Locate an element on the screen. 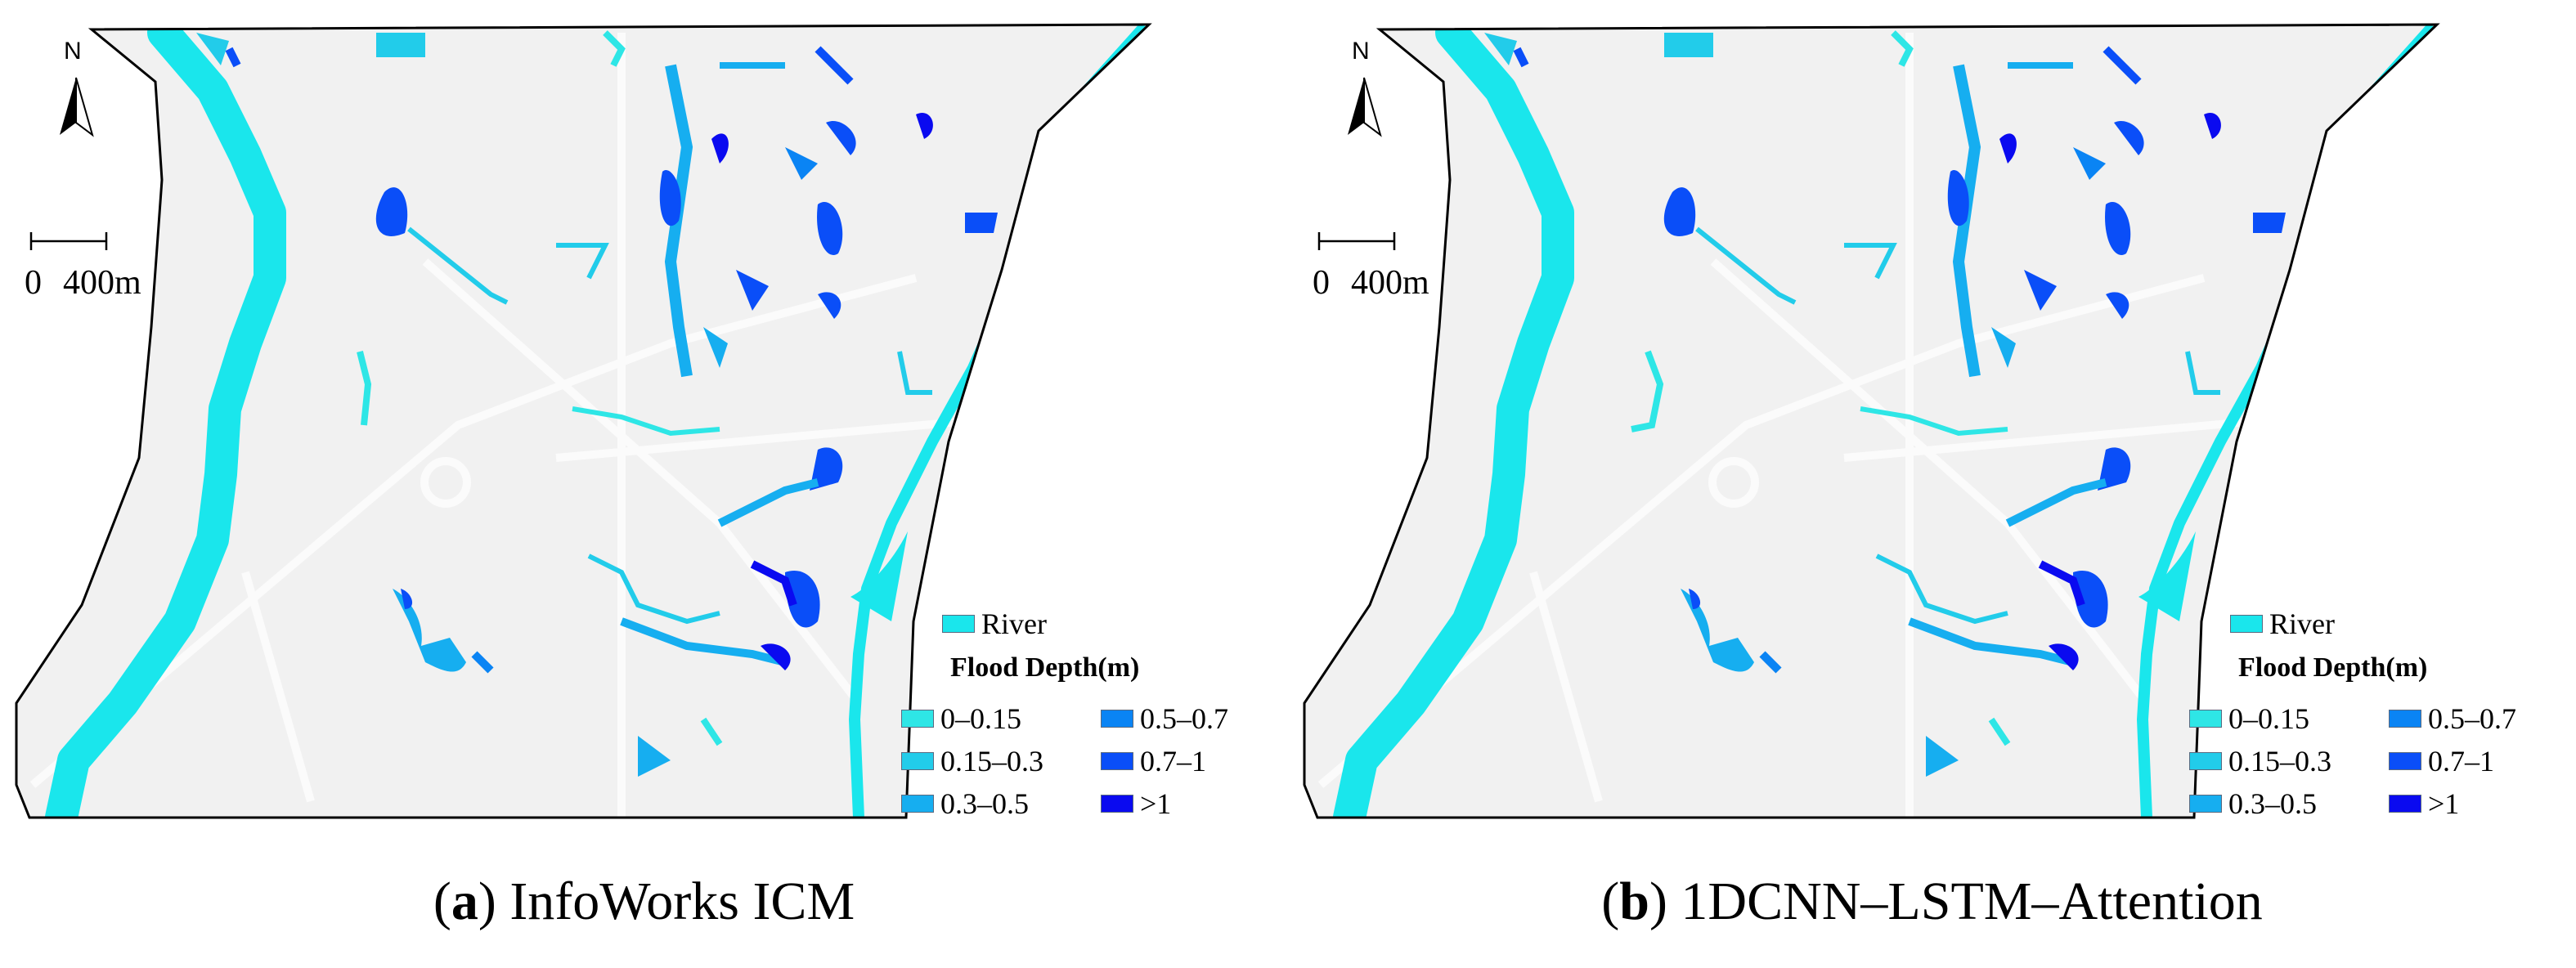  caption-letter: b is located at coordinates (1634, 901).